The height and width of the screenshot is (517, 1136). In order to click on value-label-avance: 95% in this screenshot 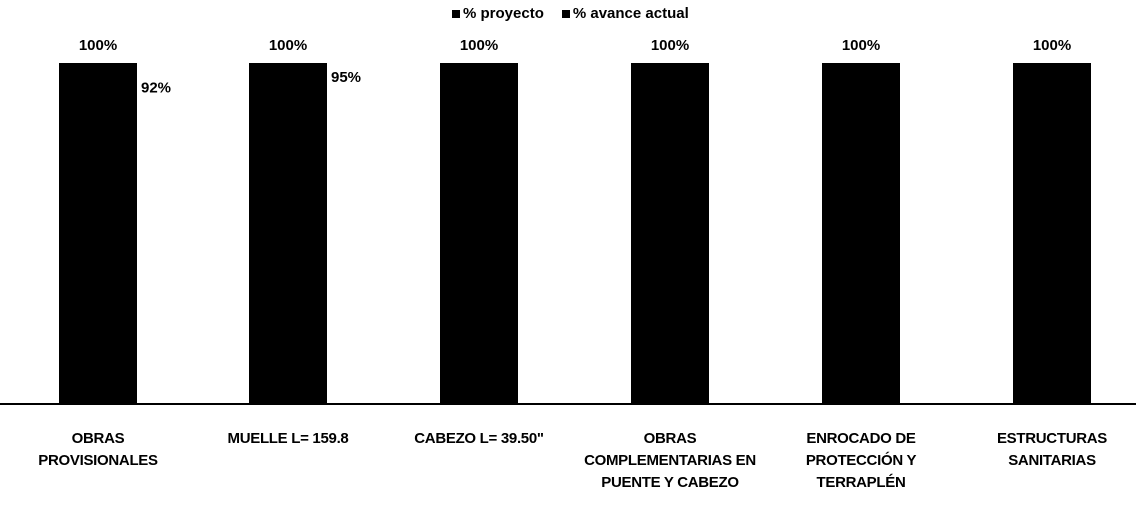, I will do `click(346, 77)`.